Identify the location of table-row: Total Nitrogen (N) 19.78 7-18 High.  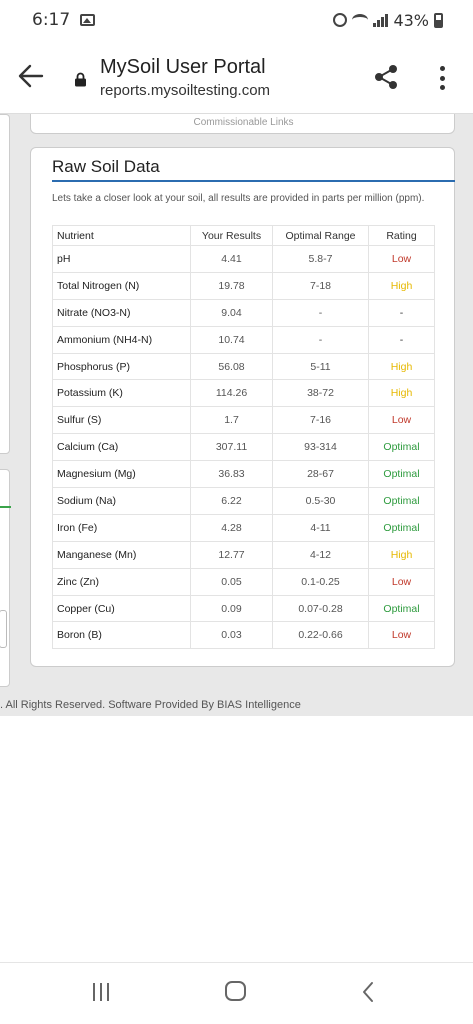
(243, 285).